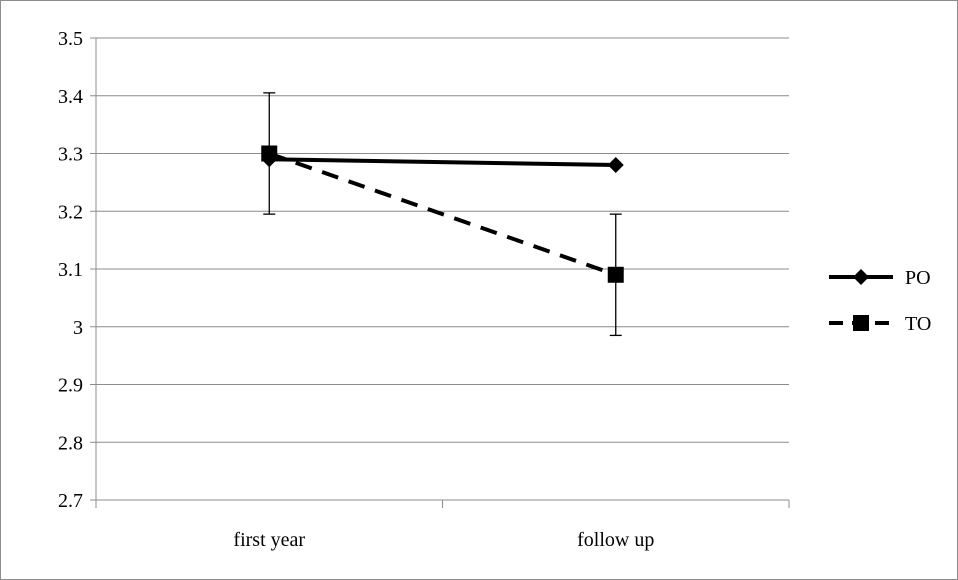 This screenshot has height=580, width=958. I want to click on y-tick-label: 3.1, so click(70, 270).